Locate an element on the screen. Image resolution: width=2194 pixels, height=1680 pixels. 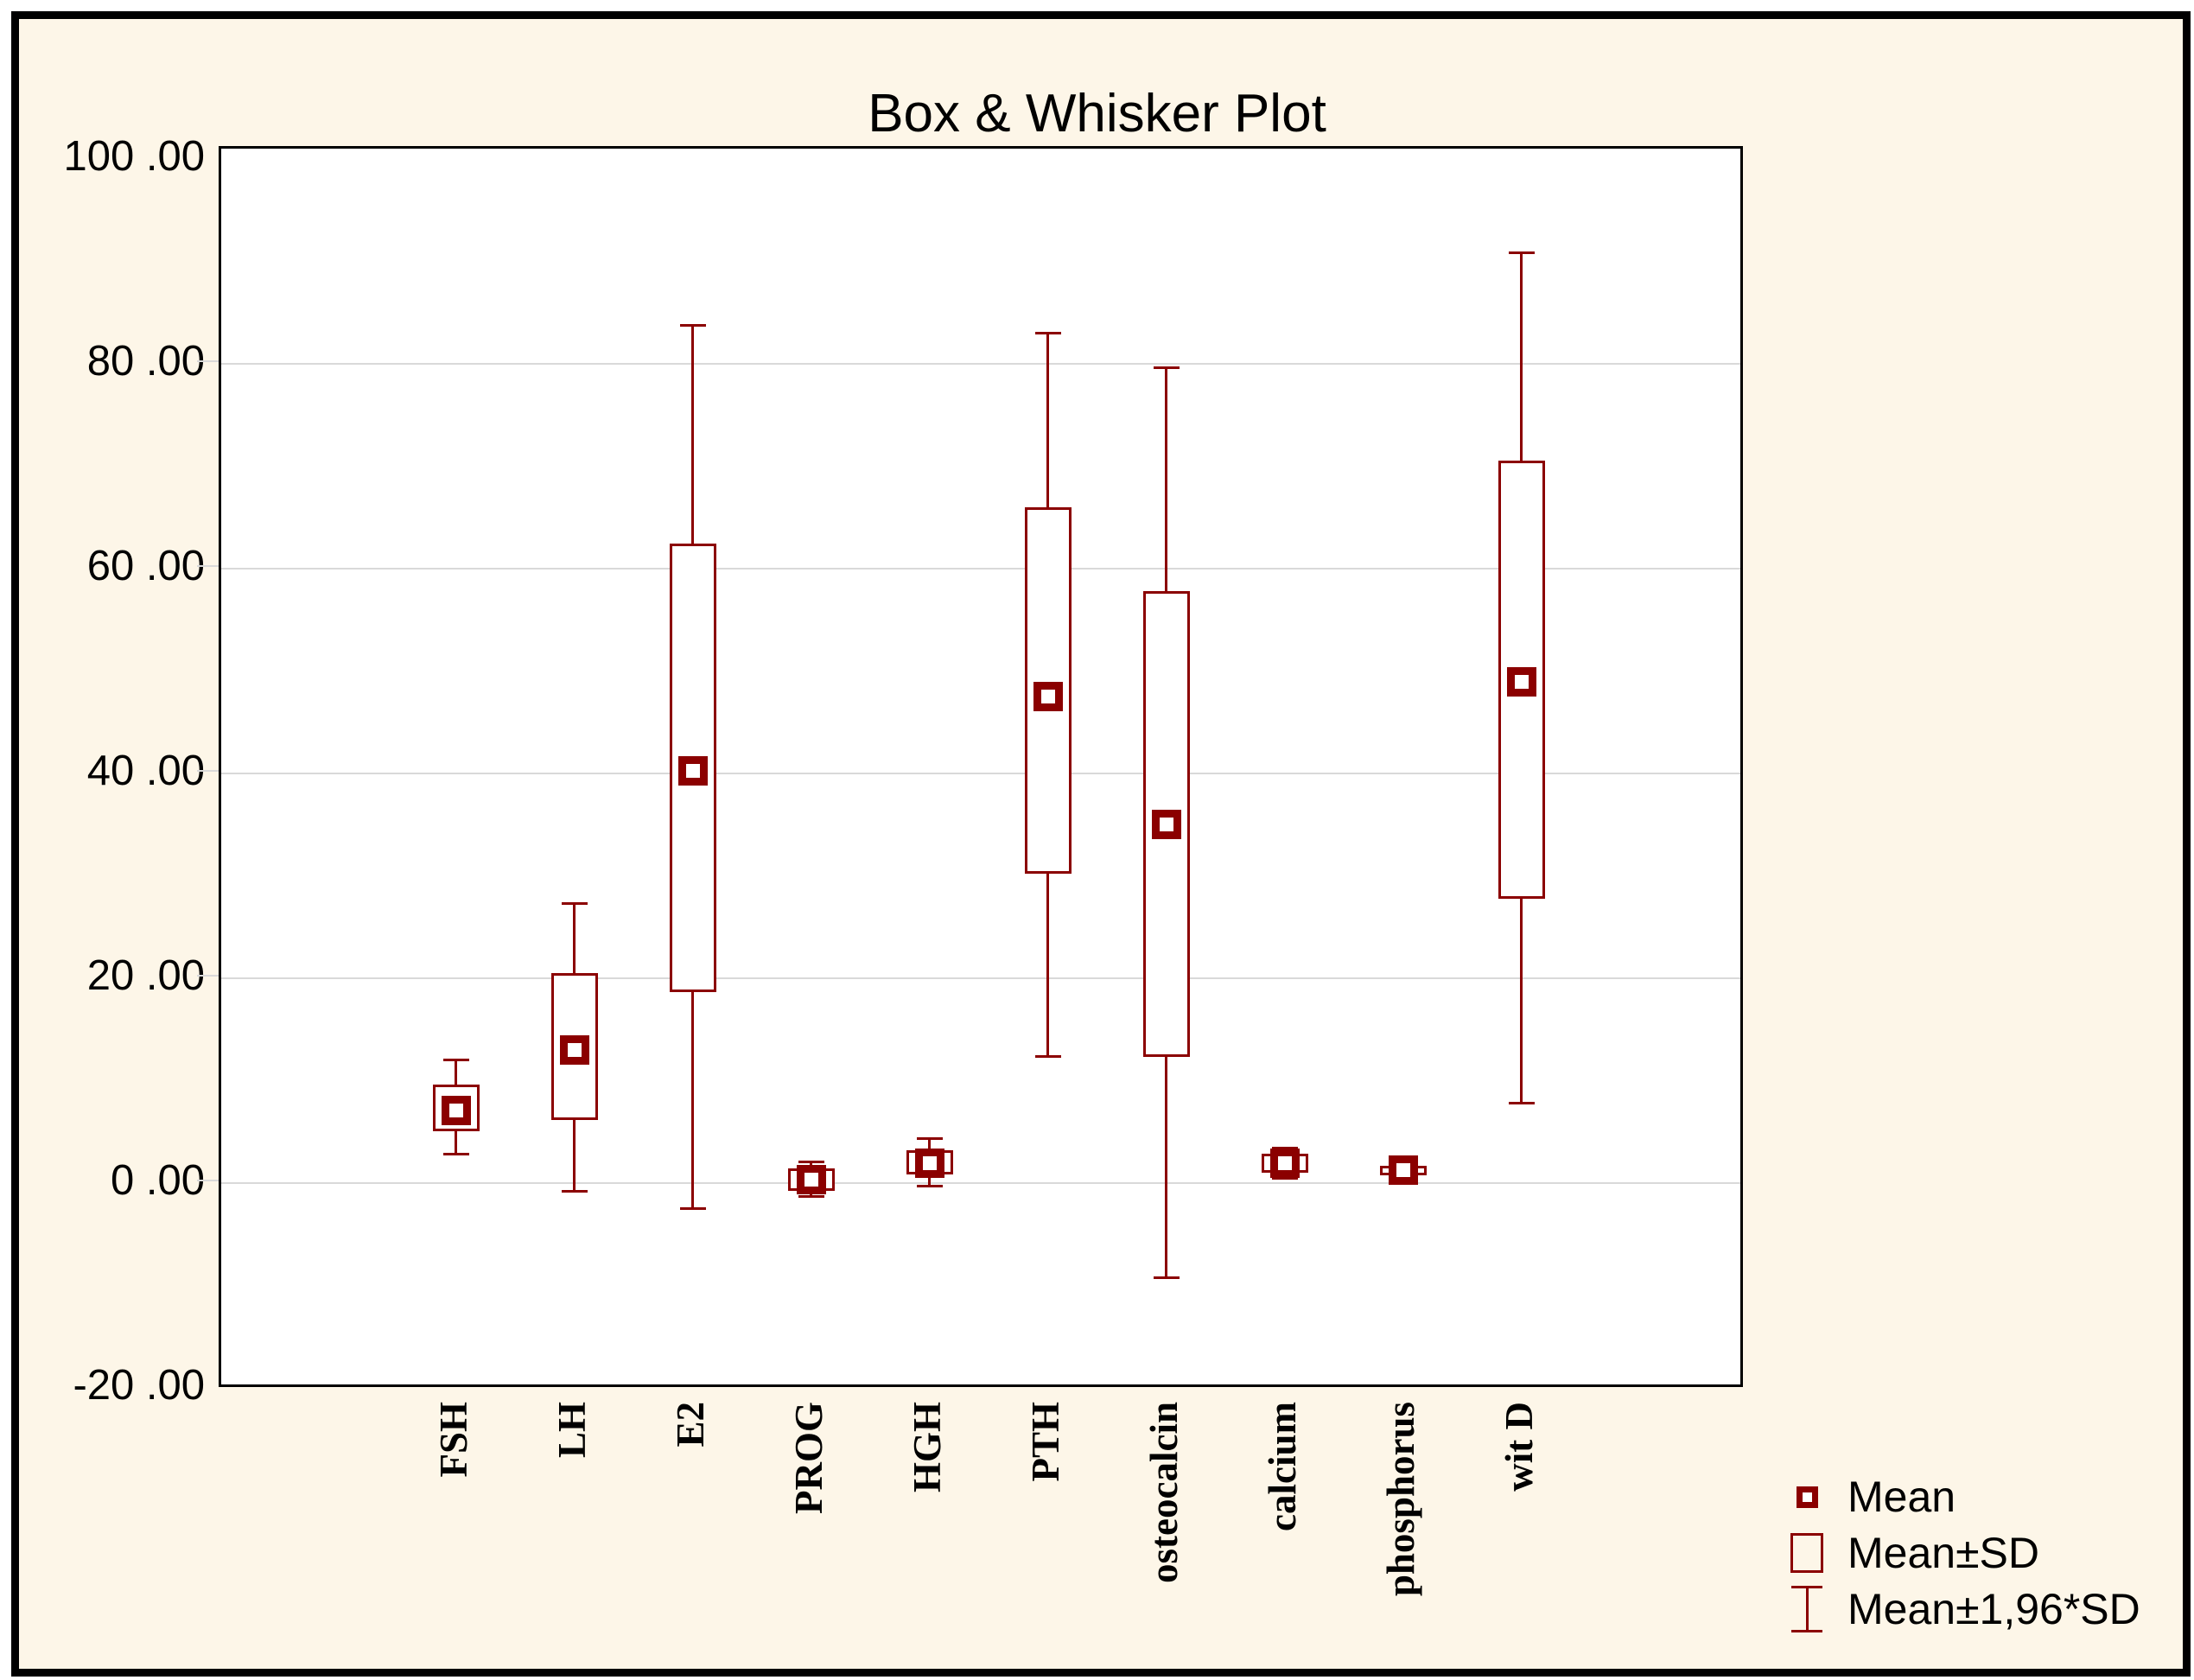
x-category-label: calcium is located at coordinates (1282, 1466).